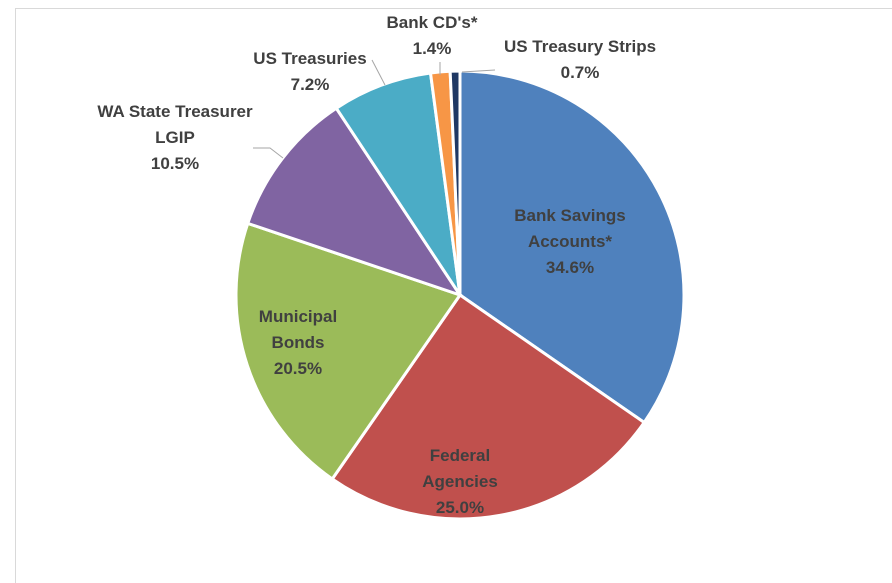  I want to click on slice-label: Federal Agencies 25.0%, so click(460, 482).